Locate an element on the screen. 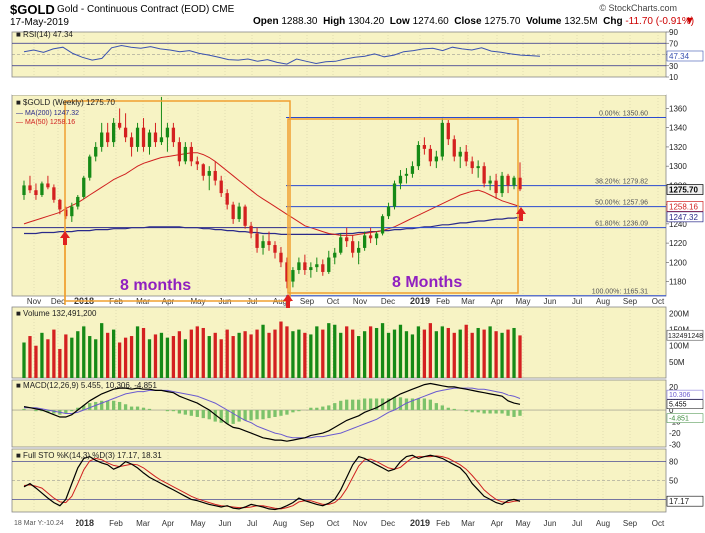 This screenshot has height=533, width=705. price-tag-value: 1275.70 is located at coordinates (683, 190).